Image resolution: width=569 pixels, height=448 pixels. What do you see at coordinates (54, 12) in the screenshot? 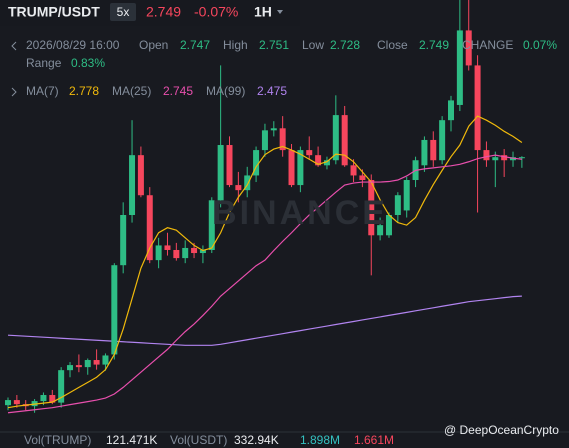
I see `symbol: TRUMP/USDT` at bounding box center [54, 12].